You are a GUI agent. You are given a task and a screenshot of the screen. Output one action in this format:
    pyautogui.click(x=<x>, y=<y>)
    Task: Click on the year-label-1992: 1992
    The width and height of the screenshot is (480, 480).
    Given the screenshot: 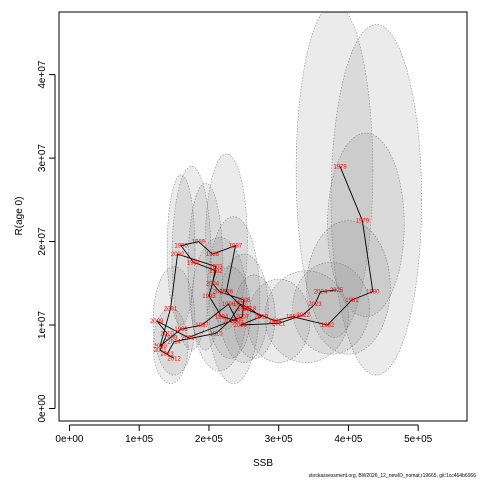 What is the action you would take?
    pyautogui.click(x=216, y=272)
    